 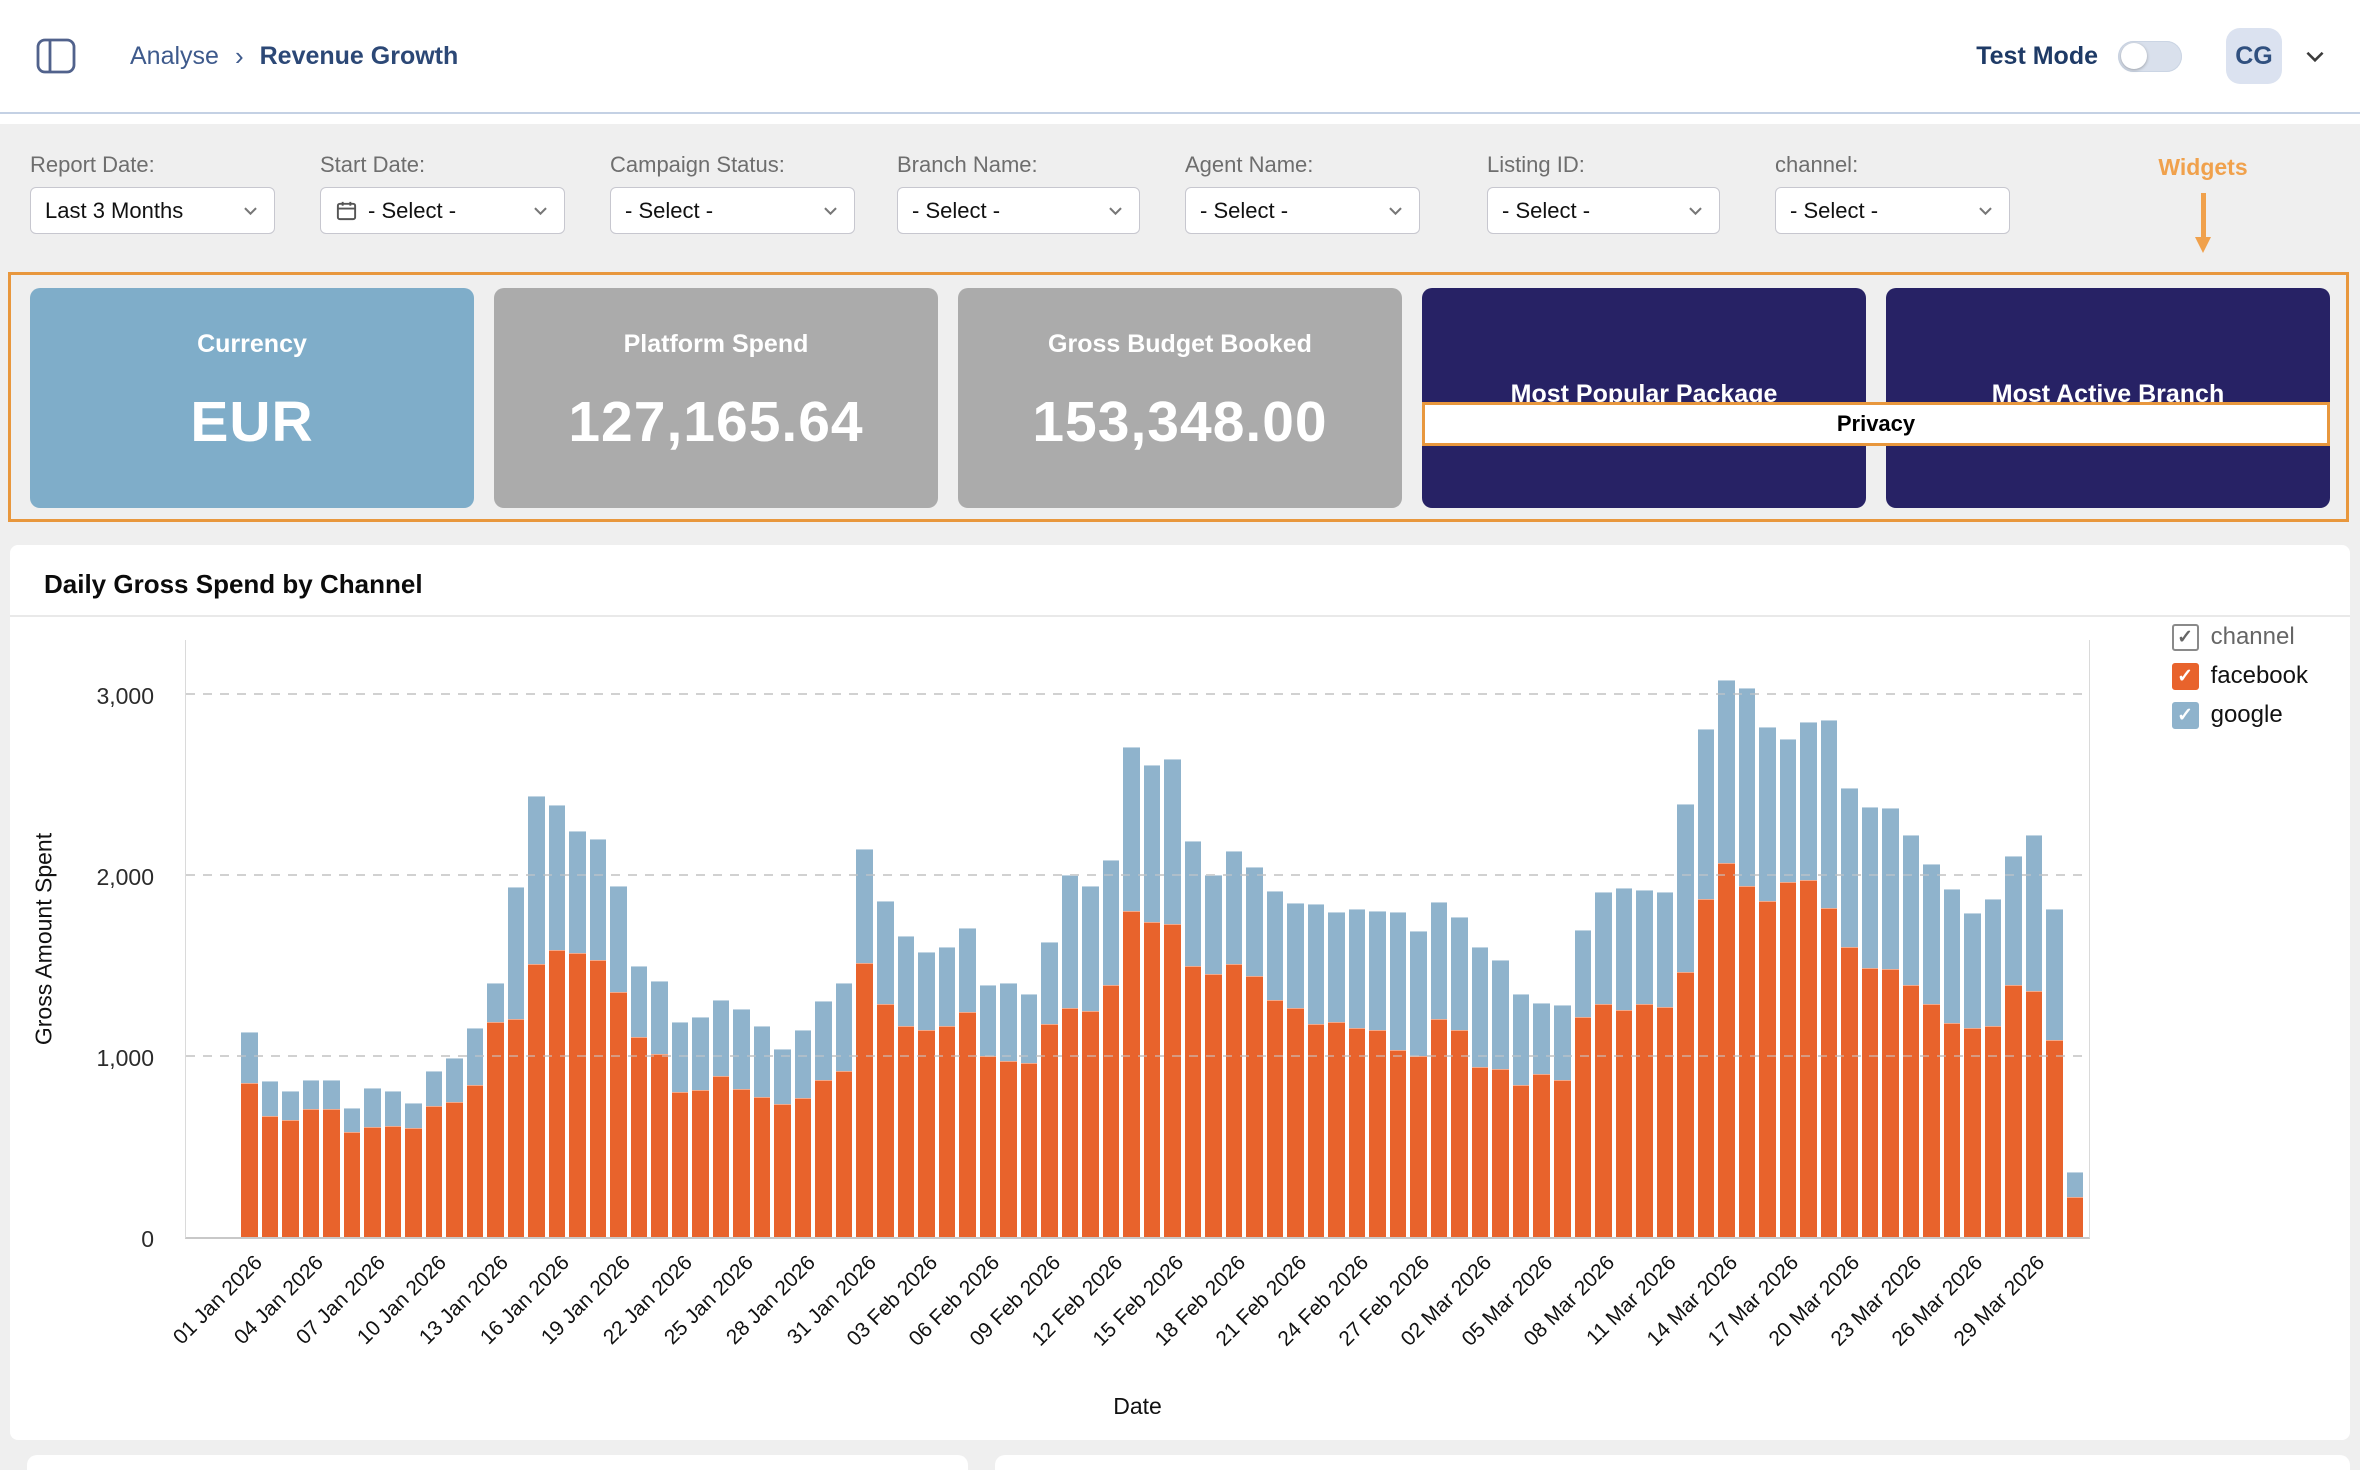 What do you see at coordinates (1603, 210) in the screenshot?
I see `filter-select-listing-id: - Select -` at bounding box center [1603, 210].